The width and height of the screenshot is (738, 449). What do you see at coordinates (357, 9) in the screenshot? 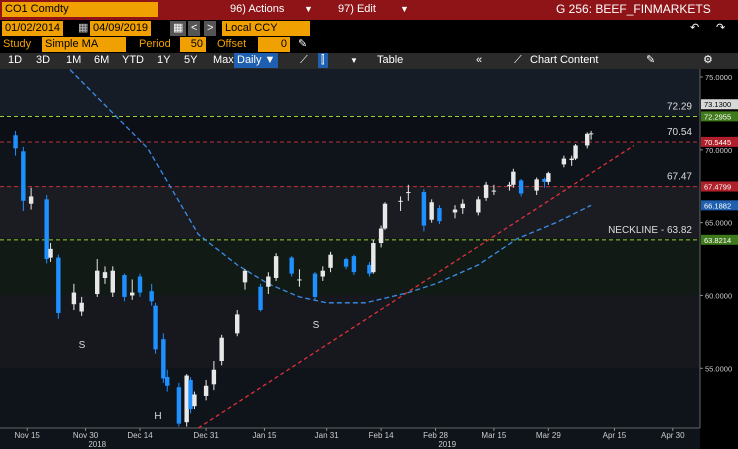
I see `edit-menu: 97) Edit` at bounding box center [357, 9].